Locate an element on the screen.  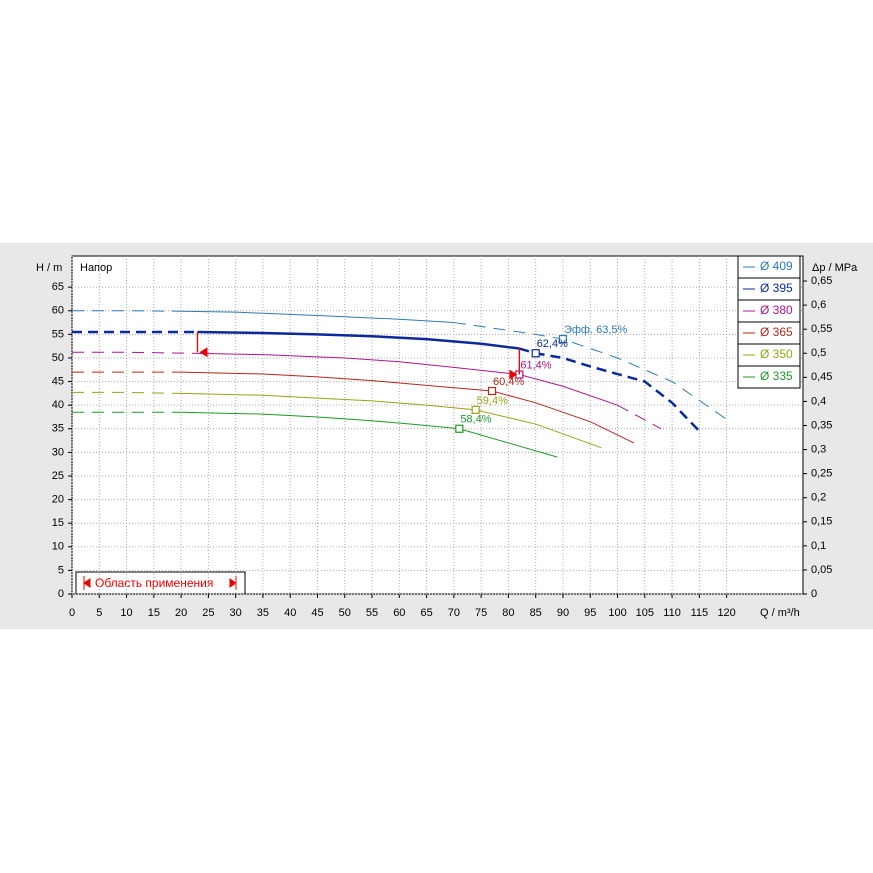
y2-tick-label: 0,4 is located at coordinates (818, 401).